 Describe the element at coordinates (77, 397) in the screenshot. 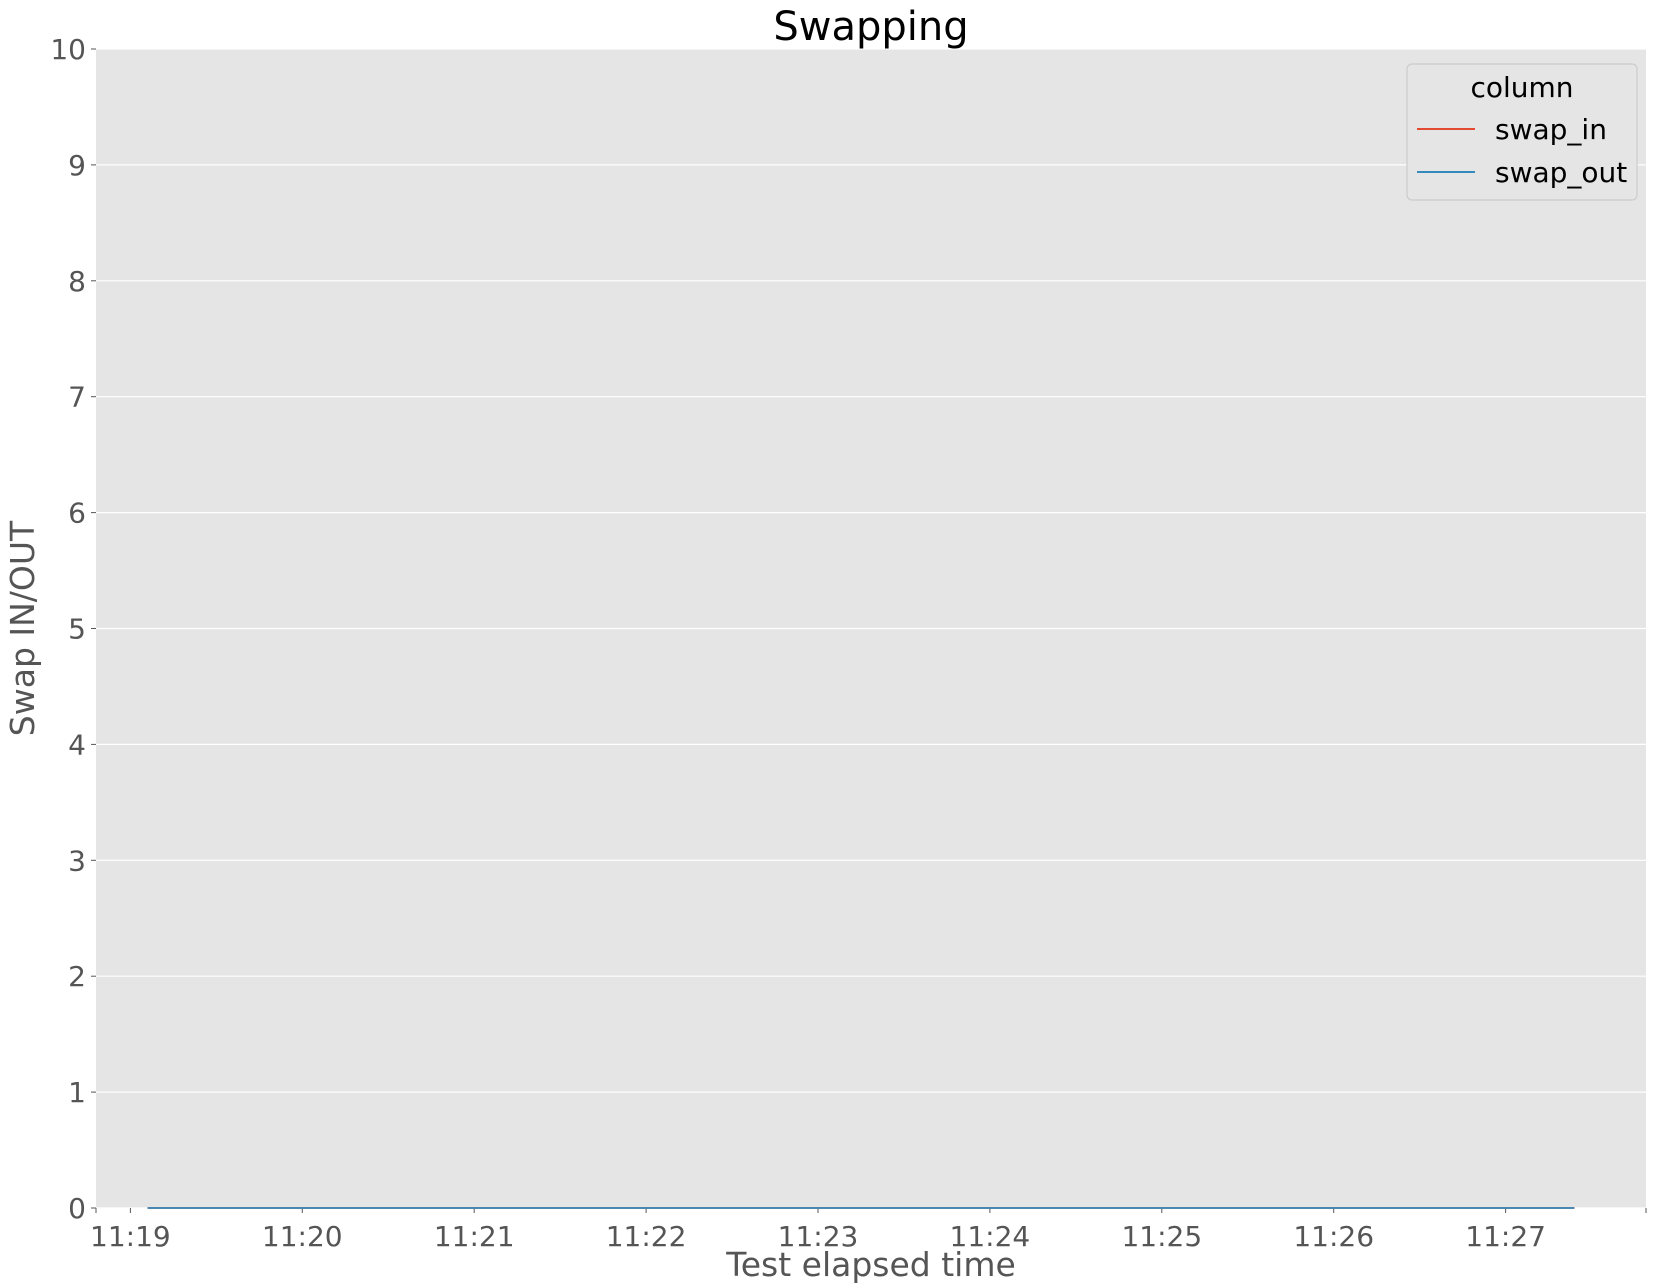

I see `y-tick-label: 7` at that location.